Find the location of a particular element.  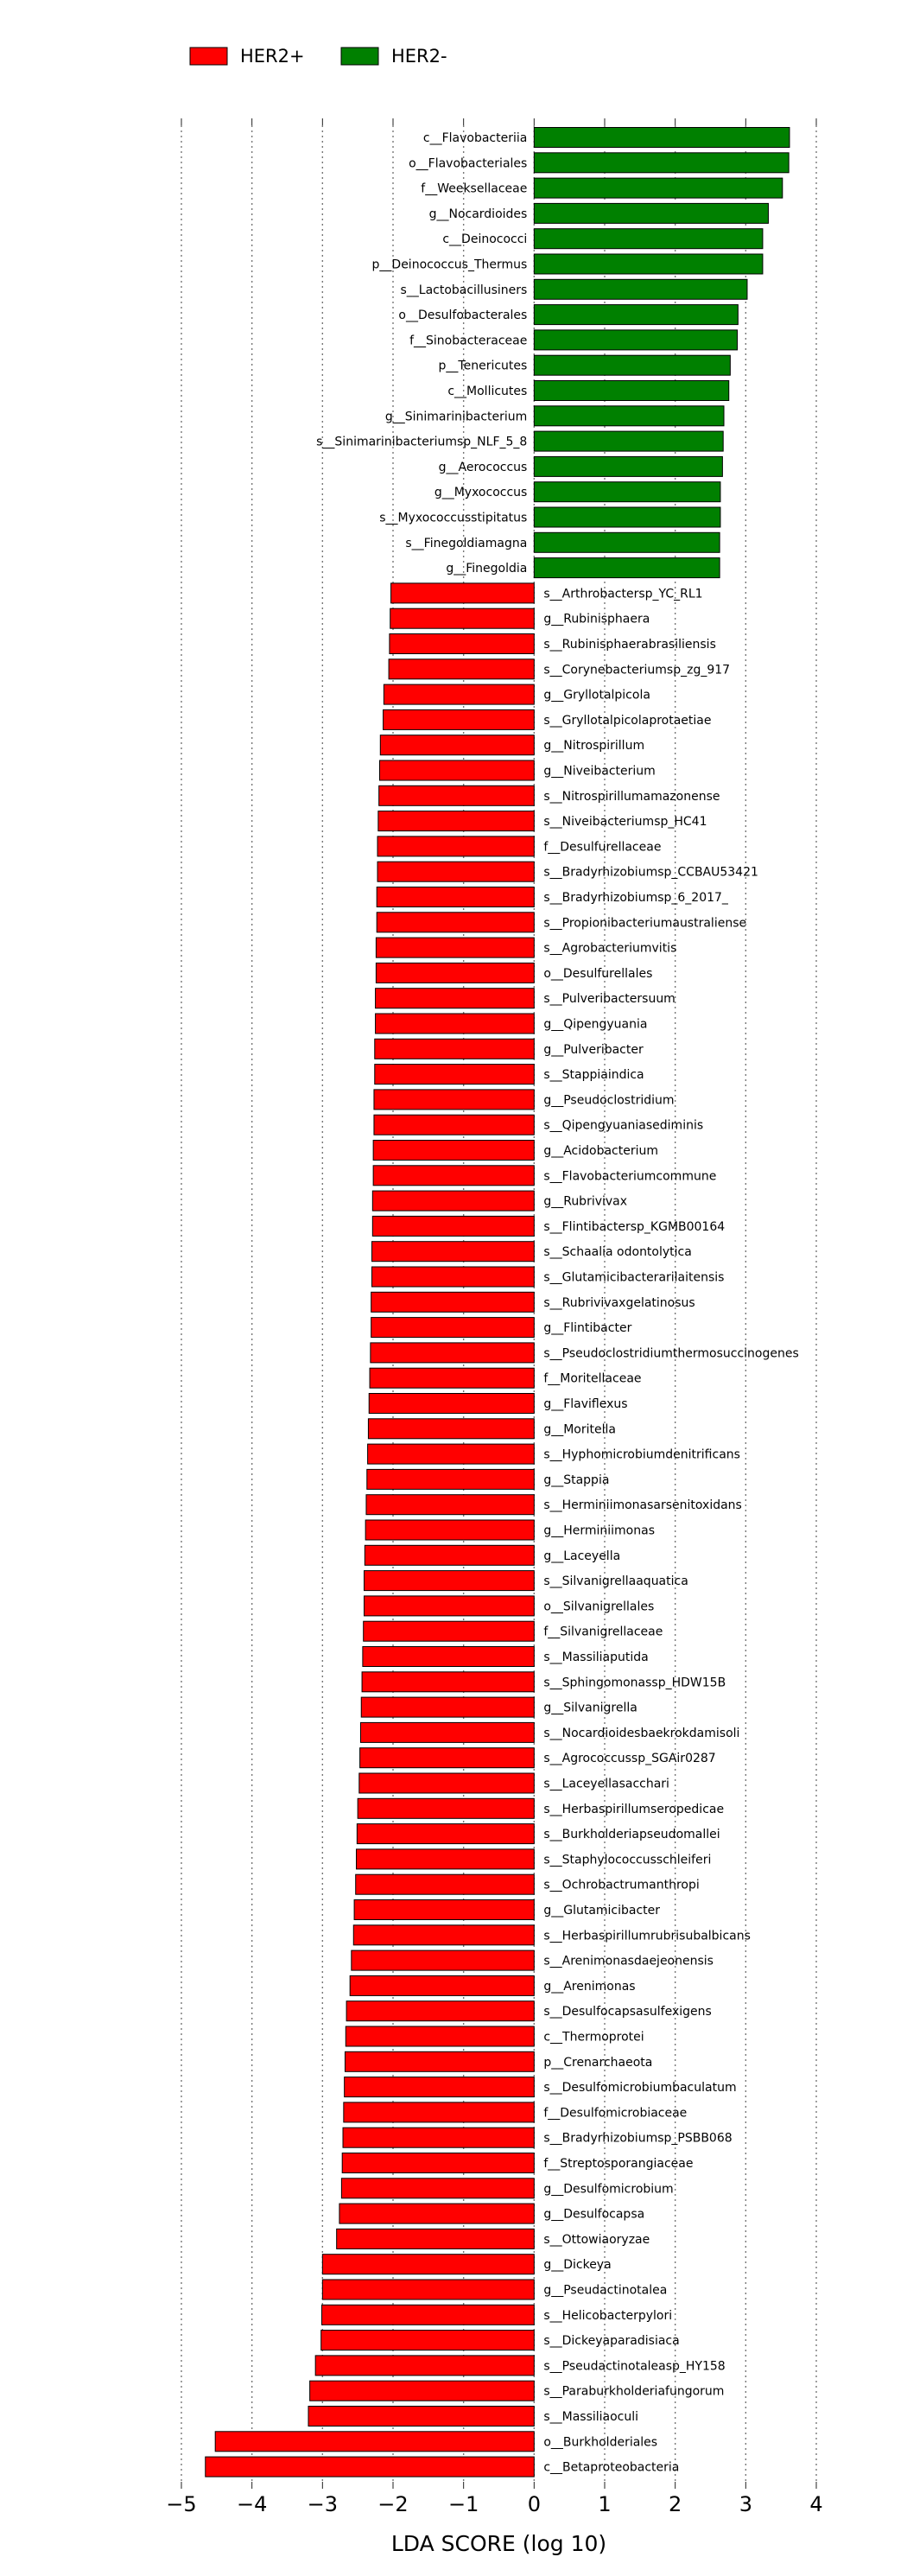

category-label: s__Sphingomonassp_HDW15B is located at coordinates (634, 1682).